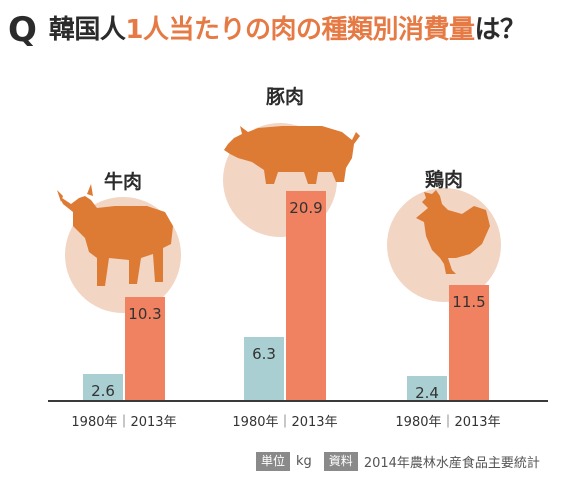 This screenshot has width=570, height=480. What do you see at coordinates (285, 96) in the screenshot?
I see `category-label: 豚肉` at bounding box center [285, 96].